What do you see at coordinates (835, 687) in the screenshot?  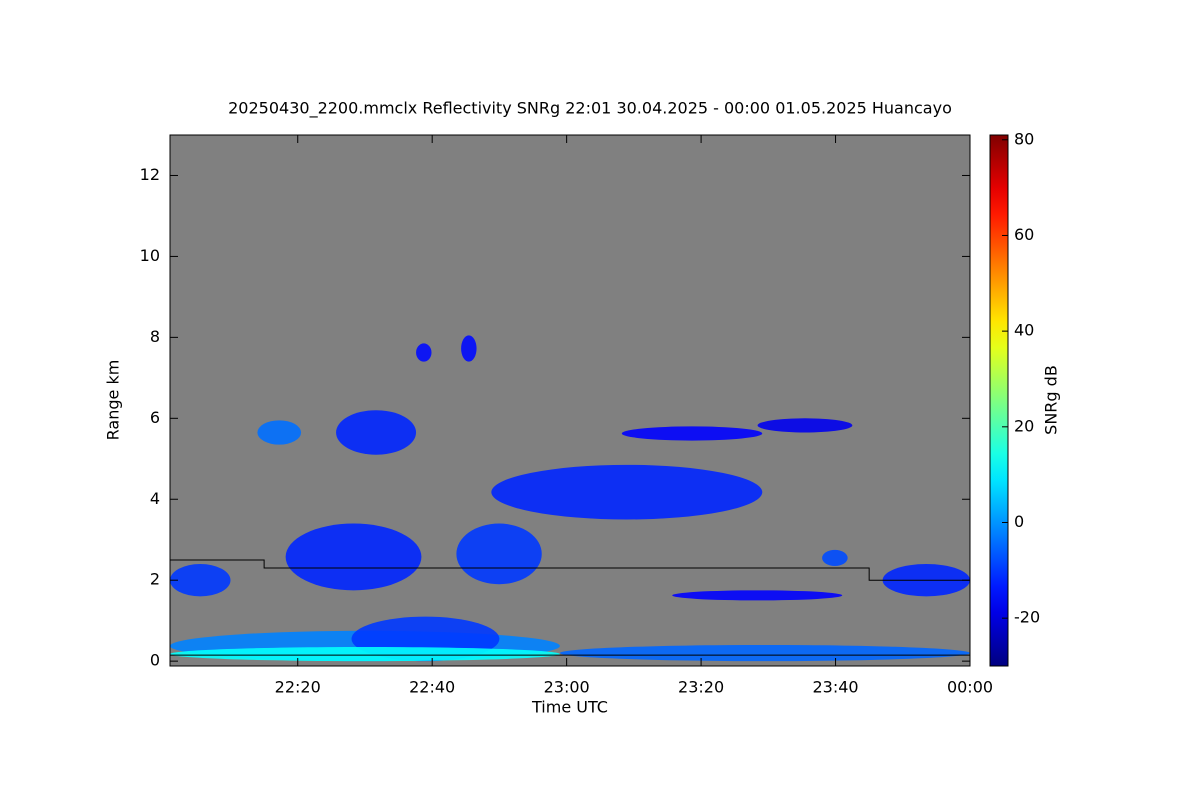 I see `x-tick-label: 23:40` at bounding box center [835, 687].